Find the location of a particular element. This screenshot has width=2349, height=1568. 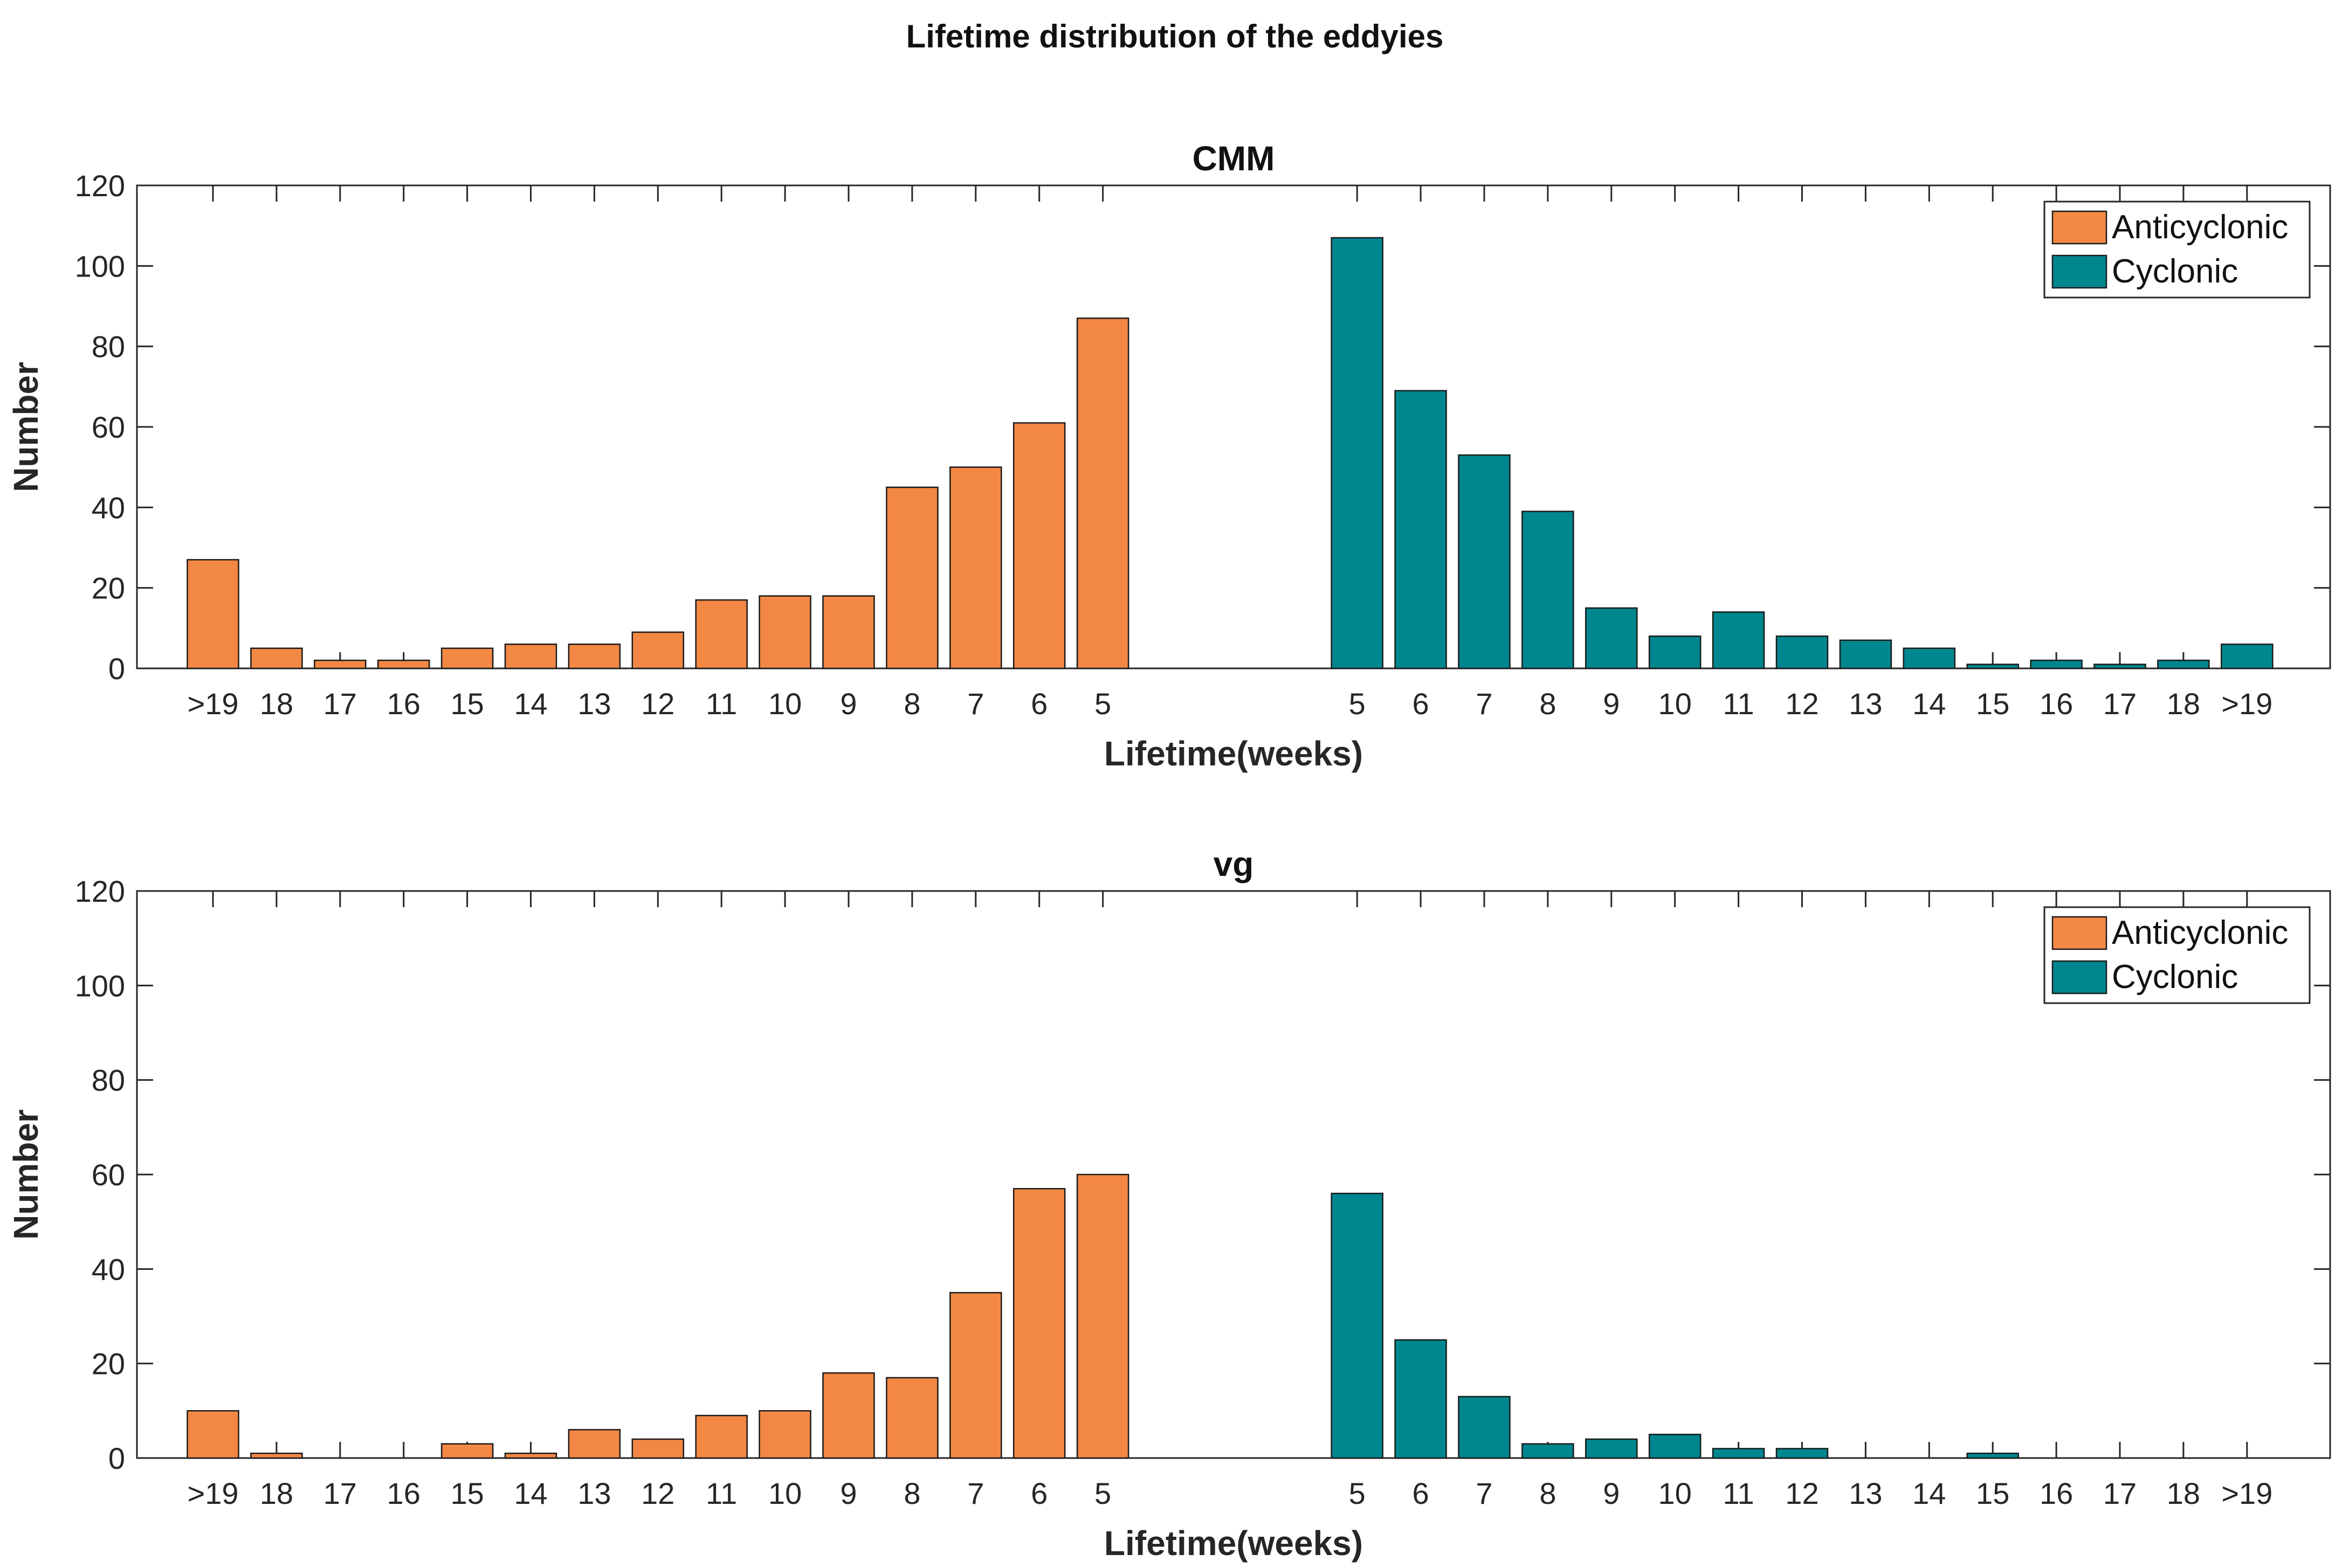

legend-swatch-anticyclonic is located at coordinates (2079, 933).